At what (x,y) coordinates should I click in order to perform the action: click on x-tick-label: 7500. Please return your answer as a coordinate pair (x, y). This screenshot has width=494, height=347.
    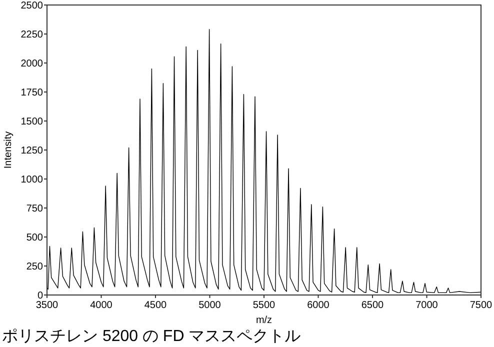
    Looking at the image, I should click on (481, 305).